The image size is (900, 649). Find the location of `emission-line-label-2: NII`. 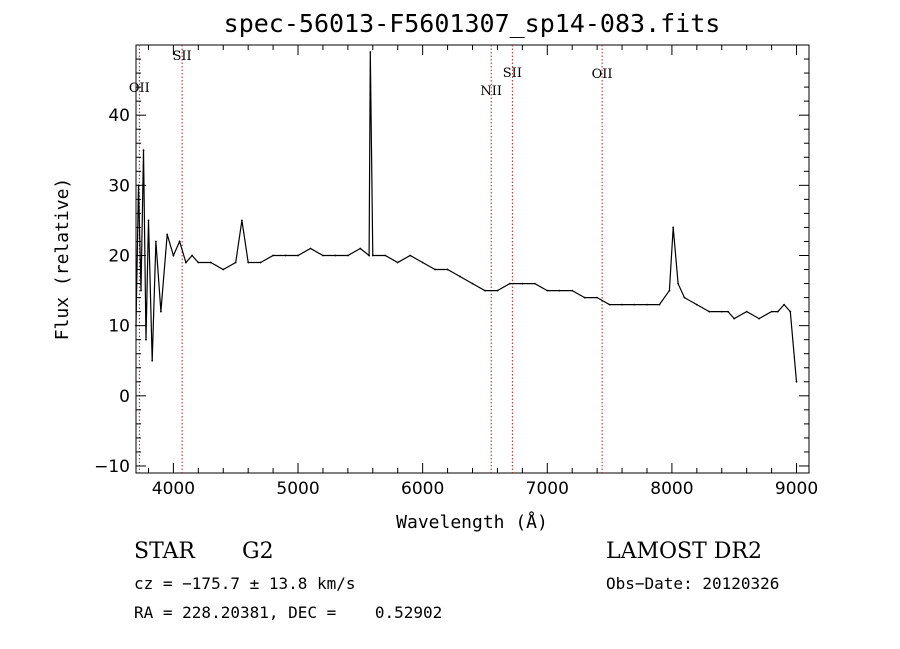

emission-line-label-2: NII is located at coordinates (491, 91).